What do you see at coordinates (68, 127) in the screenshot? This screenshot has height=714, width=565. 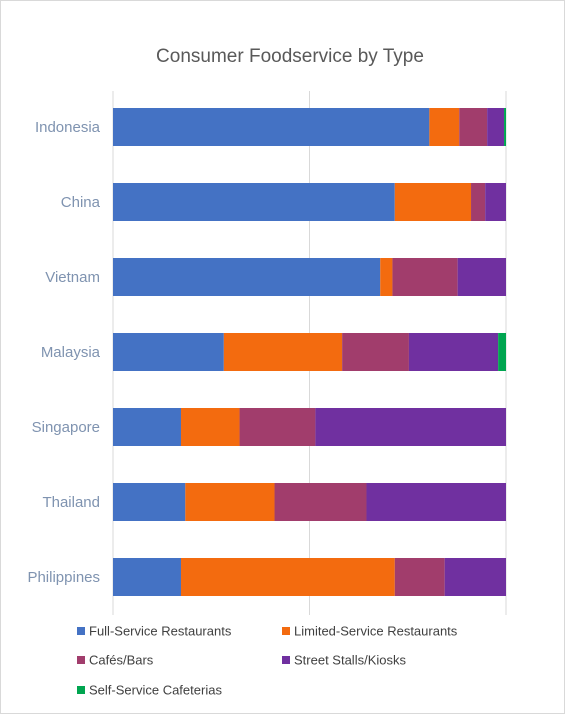 I see `category-label-indonesia: Indonesia` at bounding box center [68, 127].